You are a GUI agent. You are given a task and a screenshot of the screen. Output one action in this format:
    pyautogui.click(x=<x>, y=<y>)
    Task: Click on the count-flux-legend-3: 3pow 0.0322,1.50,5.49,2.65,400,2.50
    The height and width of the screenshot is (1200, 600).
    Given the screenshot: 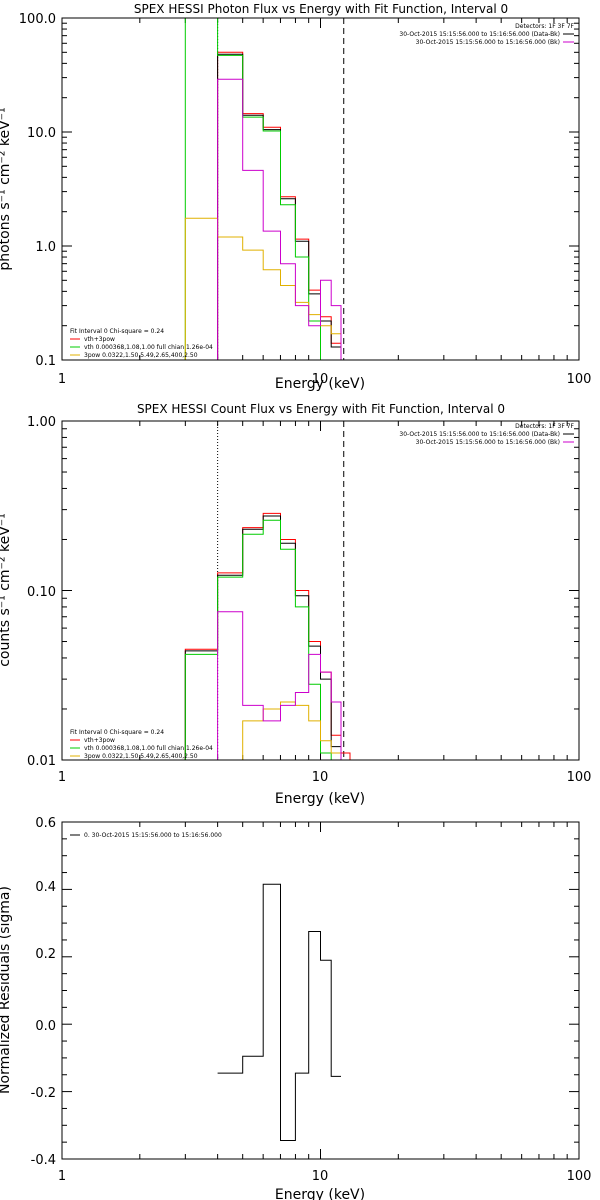 What is the action you would take?
    pyautogui.click(x=141, y=756)
    